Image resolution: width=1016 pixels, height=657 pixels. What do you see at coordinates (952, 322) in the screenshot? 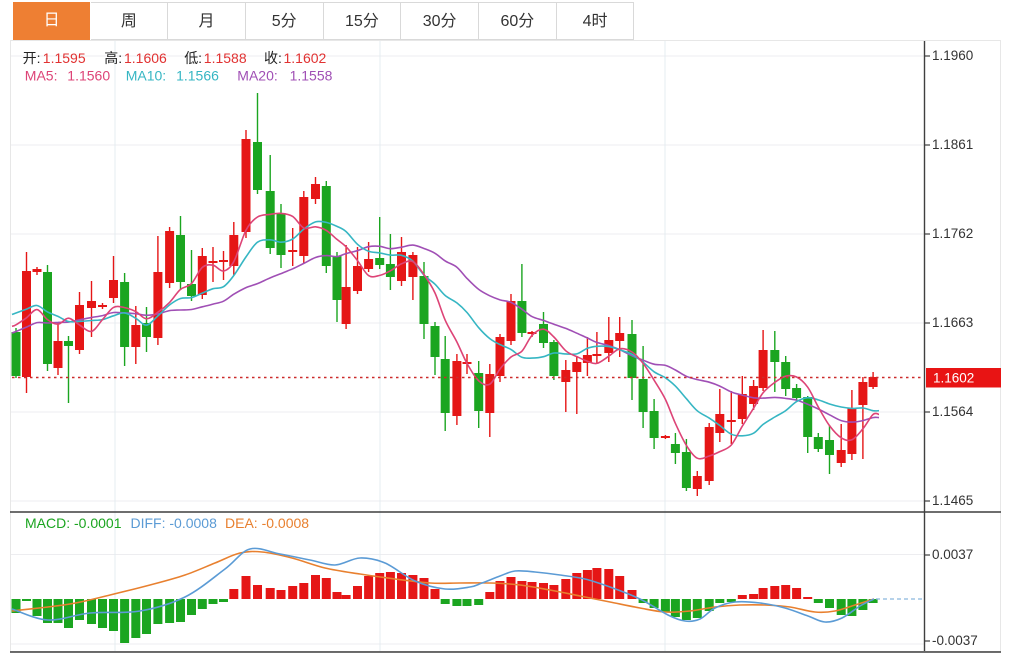
I see `svg-text: 1.1663` at bounding box center [952, 322].